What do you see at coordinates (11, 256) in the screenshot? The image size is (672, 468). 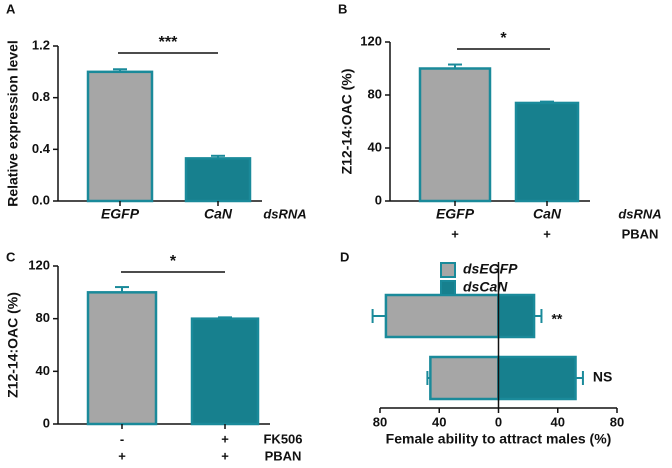 I see `panel-label: C` at bounding box center [11, 256].